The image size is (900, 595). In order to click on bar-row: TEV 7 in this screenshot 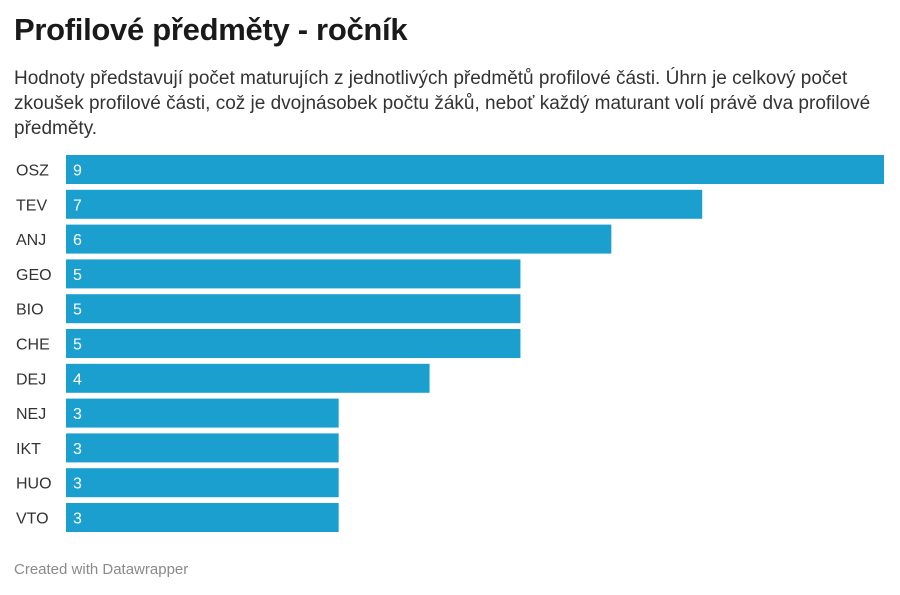, I will do `click(359, 204)`.